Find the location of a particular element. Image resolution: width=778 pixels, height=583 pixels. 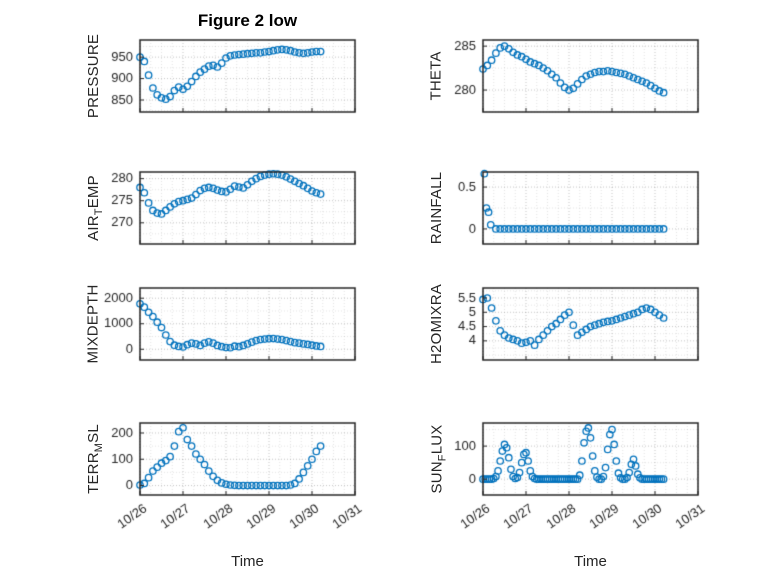

mixdepth-plot-canvas is located at coordinates (225, 325).